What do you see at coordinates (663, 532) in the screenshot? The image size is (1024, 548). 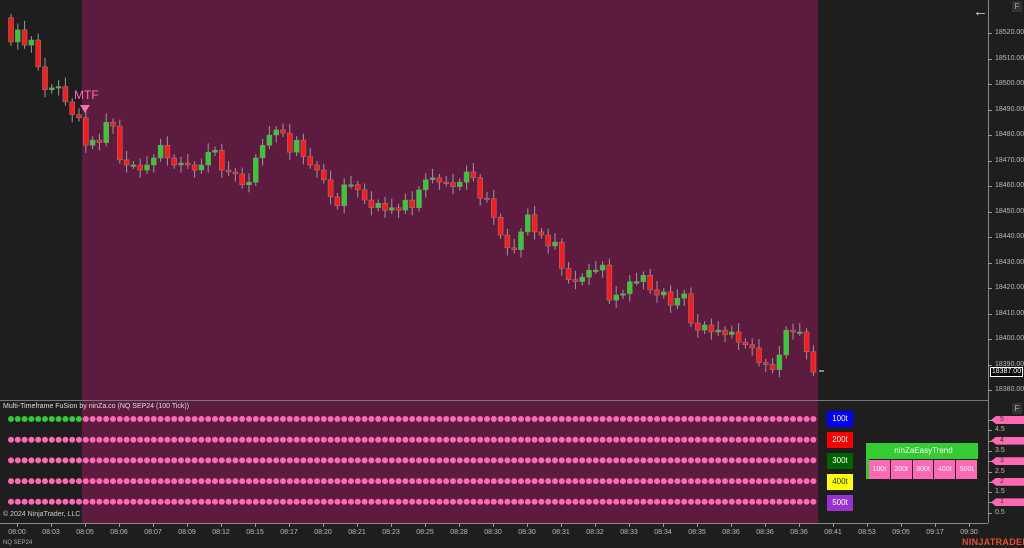 I see `time-label: 08:34` at bounding box center [663, 532].